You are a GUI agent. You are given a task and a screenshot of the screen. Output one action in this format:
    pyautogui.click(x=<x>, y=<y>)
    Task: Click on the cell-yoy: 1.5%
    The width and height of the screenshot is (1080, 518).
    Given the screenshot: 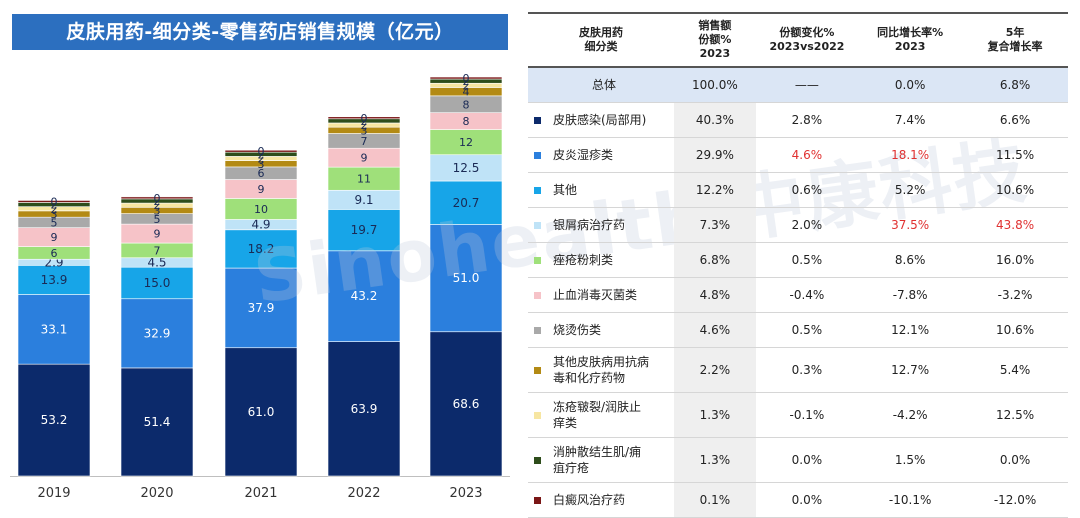 What is the action you would take?
    pyautogui.click(x=910, y=460)
    